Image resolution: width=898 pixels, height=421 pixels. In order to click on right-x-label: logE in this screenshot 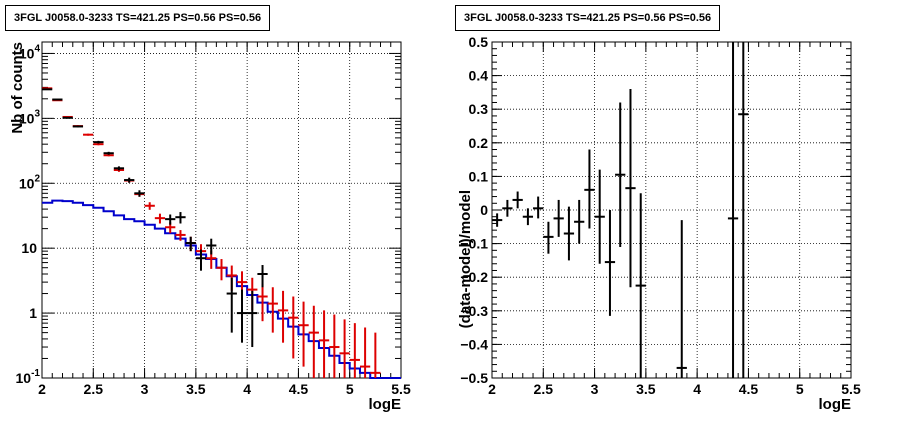, I will do `click(835, 404)`.